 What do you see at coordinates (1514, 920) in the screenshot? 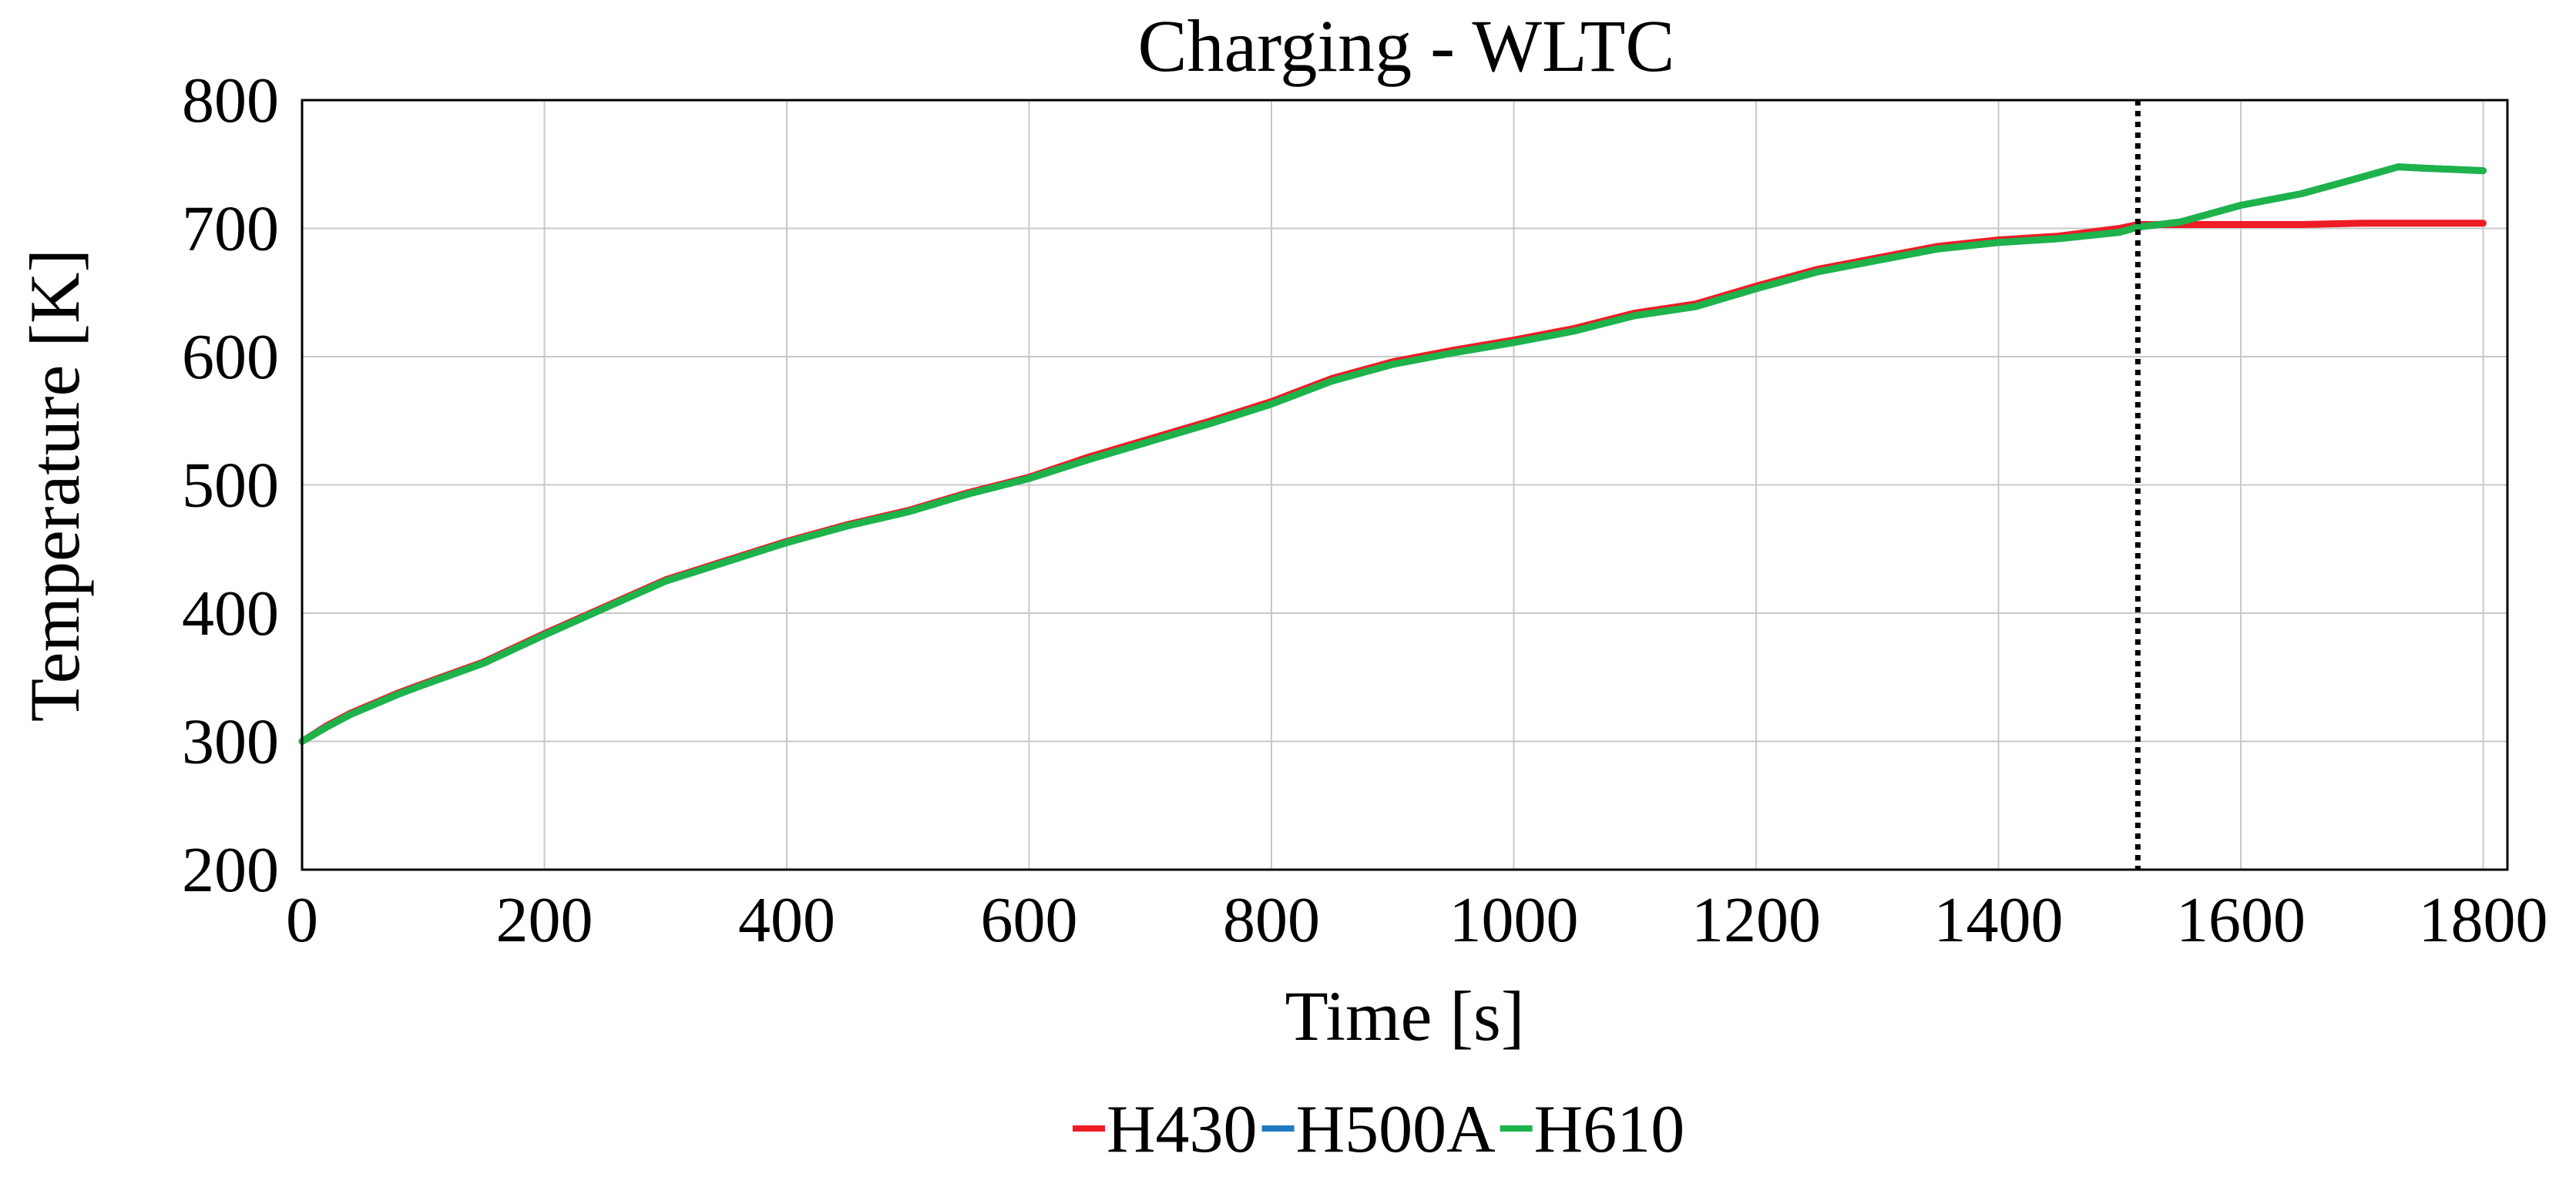
I see `x-tick-label: 1000` at bounding box center [1514, 920].